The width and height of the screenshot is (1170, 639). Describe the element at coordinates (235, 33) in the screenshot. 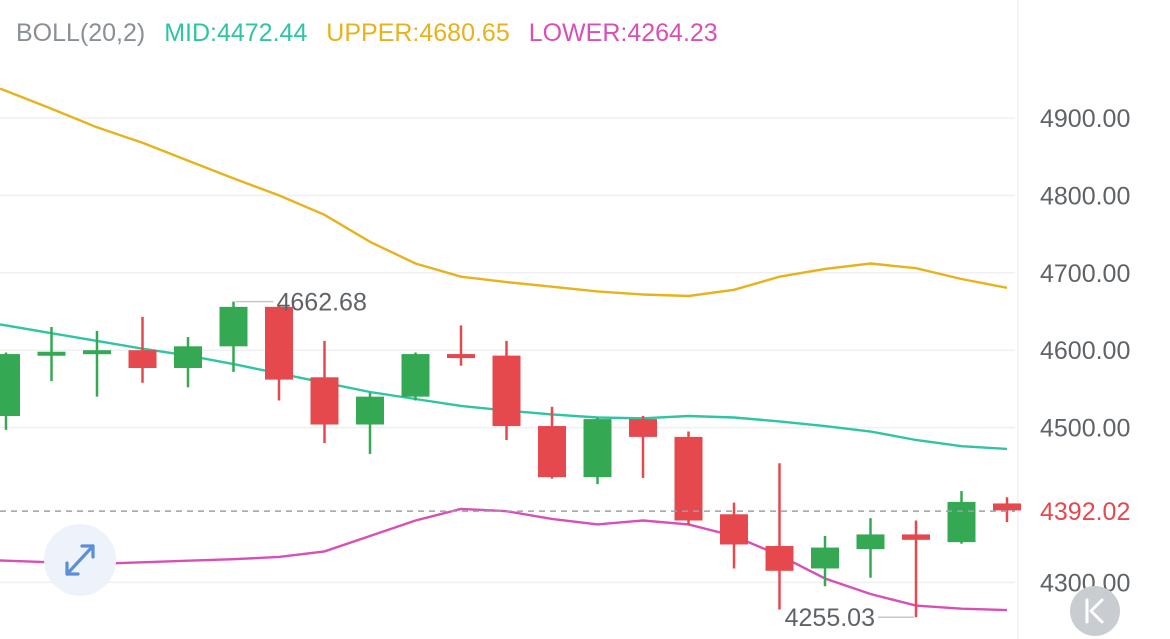

I see `mid-value: MID:4472.44` at that location.